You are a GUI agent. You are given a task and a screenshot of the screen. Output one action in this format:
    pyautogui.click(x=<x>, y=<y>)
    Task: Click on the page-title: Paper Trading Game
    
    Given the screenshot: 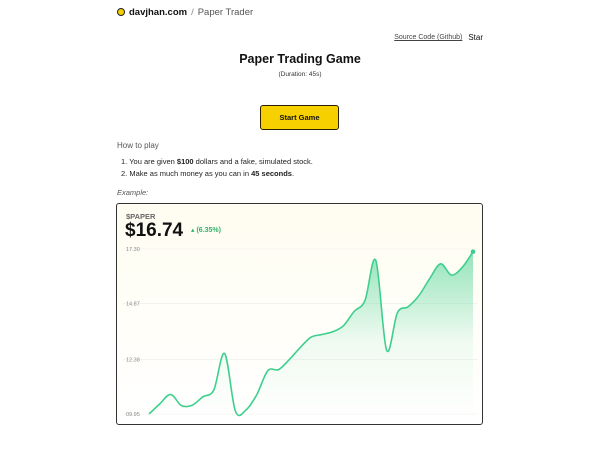 What is the action you would take?
    pyautogui.click(x=300, y=59)
    